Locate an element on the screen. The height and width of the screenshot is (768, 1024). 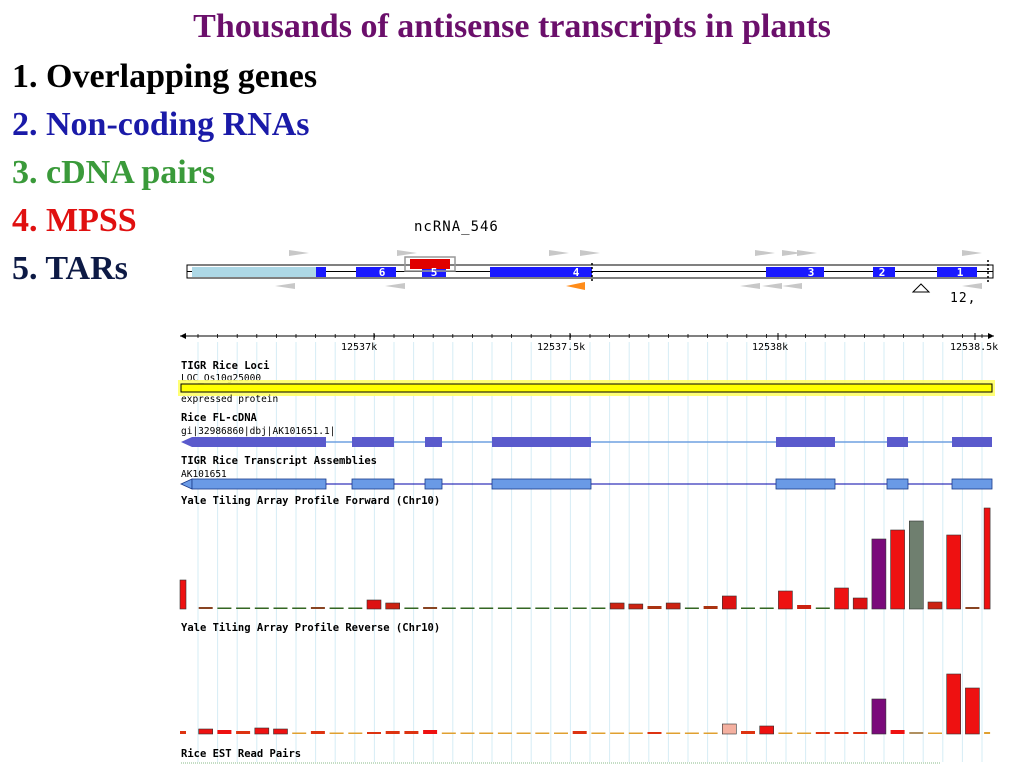
ncrna-arrow is located at coordinates (575, 286).